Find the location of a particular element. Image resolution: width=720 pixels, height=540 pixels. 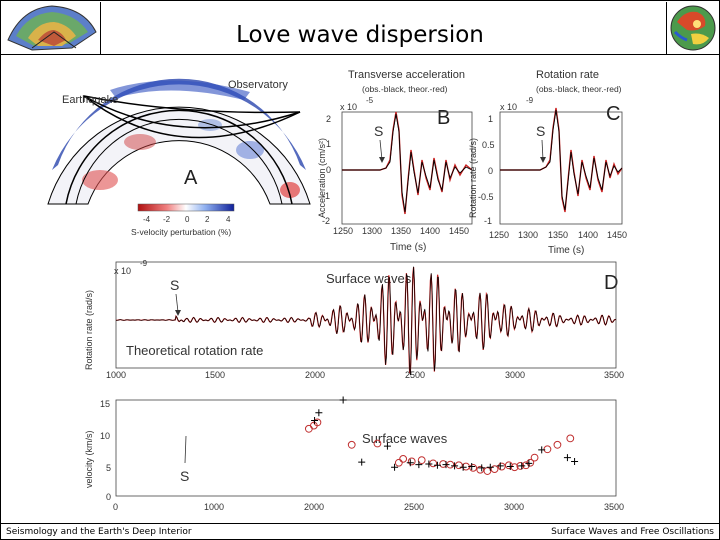

panel-e-xtick: 2000 is located at coordinates (314, 507).